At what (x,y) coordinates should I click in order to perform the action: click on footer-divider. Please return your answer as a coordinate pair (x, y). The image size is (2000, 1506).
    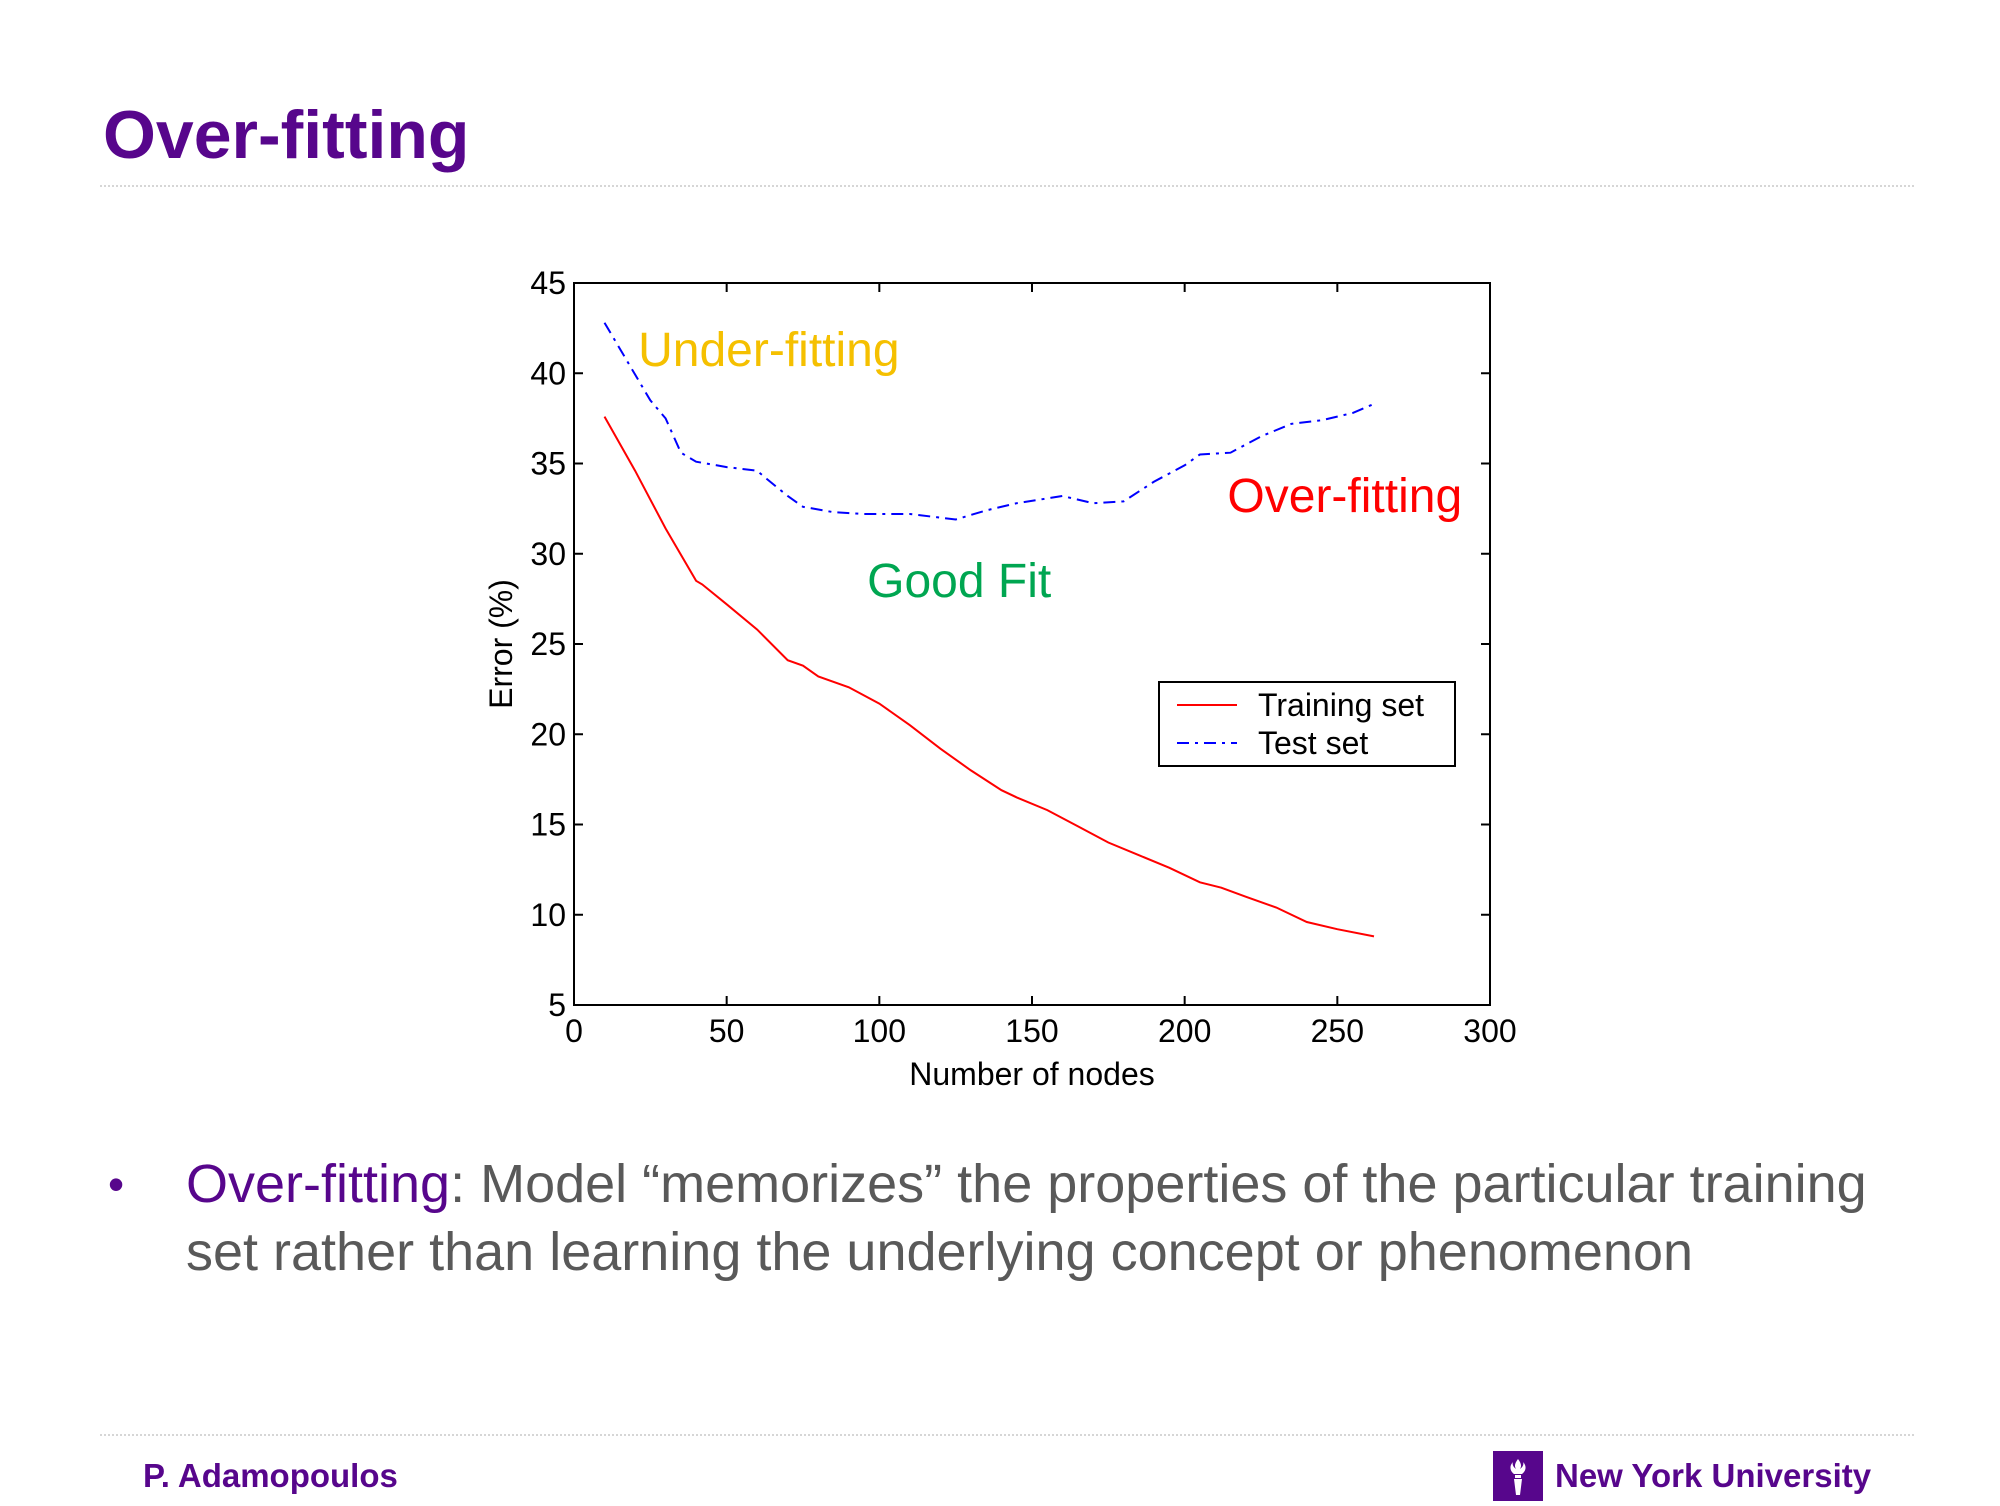
    Looking at the image, I should click on (1007, 1435).